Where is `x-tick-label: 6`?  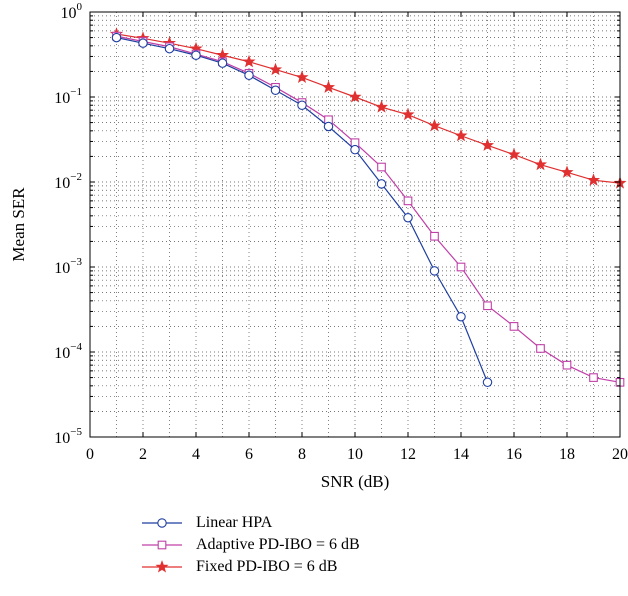 x-tick-label: 6 is located at coordinates (249, 454).